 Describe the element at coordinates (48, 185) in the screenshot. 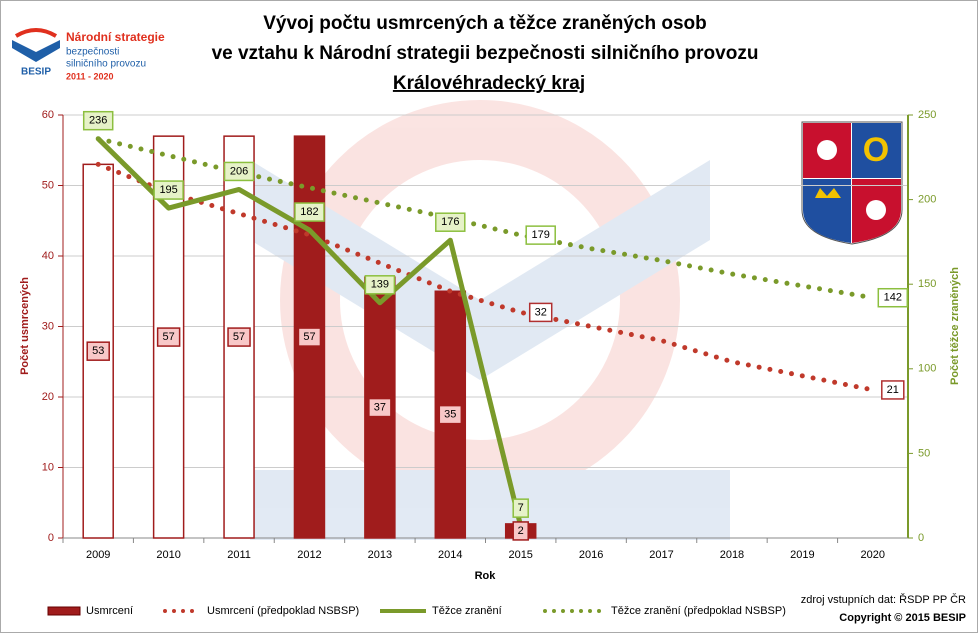

I see `y-tick-label: 50` at that location.